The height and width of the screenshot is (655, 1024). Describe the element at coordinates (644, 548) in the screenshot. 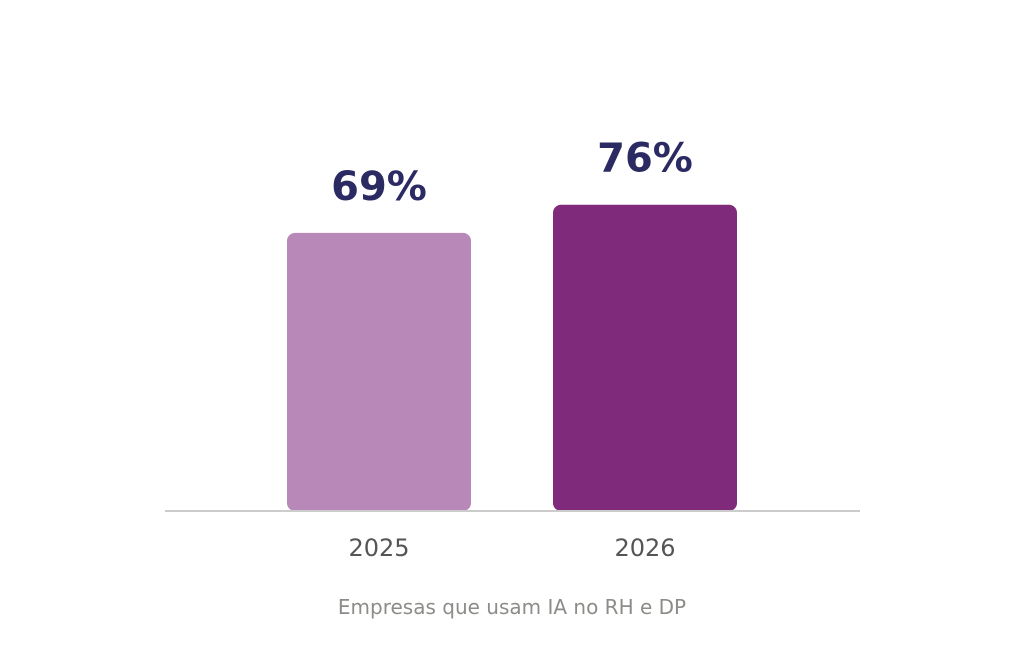

I see `x-tick-label-2026: 2026` at that location.